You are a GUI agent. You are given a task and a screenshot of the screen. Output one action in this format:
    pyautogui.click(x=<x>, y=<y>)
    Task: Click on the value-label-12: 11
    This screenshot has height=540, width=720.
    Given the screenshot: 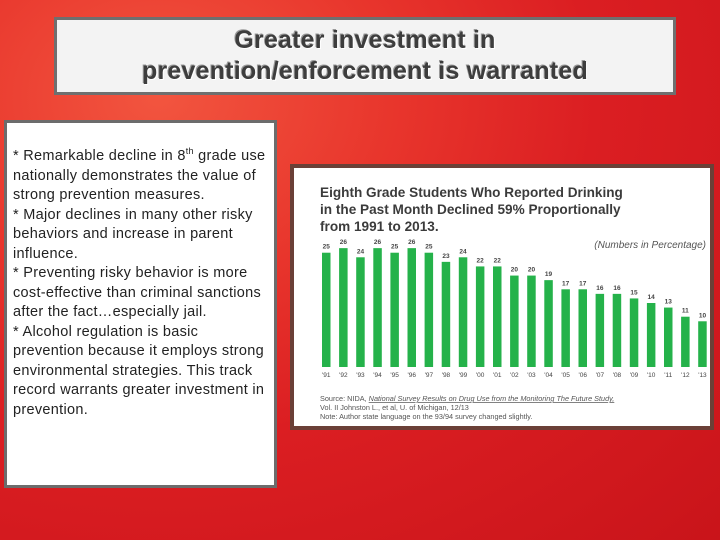 What is the action you would take?
    pyautogui.click(x=685, y=311)
    